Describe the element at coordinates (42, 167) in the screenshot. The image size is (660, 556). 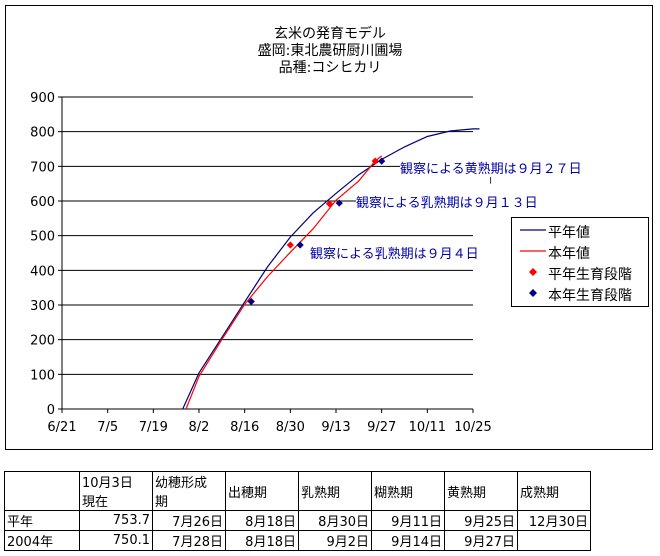
I see `y-tick-label: 700` at that location.